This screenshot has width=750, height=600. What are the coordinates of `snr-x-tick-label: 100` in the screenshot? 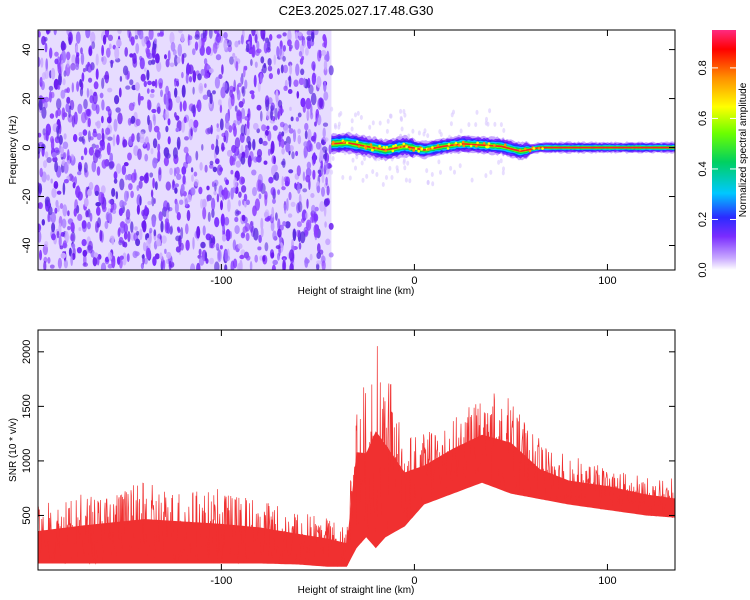 It's located at (607, 581).